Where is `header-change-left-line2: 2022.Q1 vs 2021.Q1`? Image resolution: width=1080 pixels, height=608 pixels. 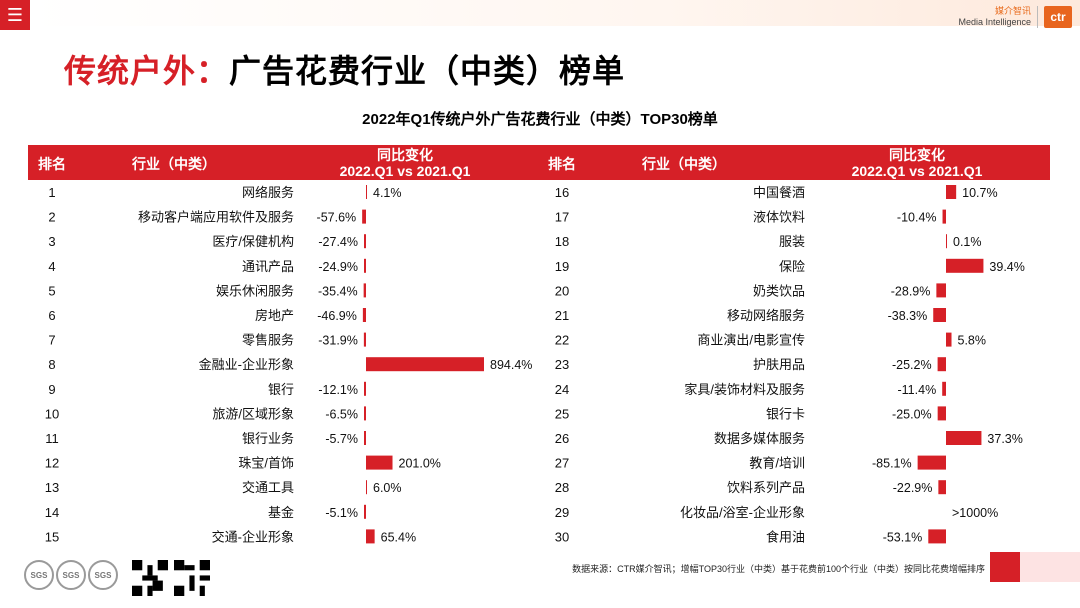 header-change-left-line2: 2022.Q1 vs 2021.Q1 is located at coordinates (405, 171).